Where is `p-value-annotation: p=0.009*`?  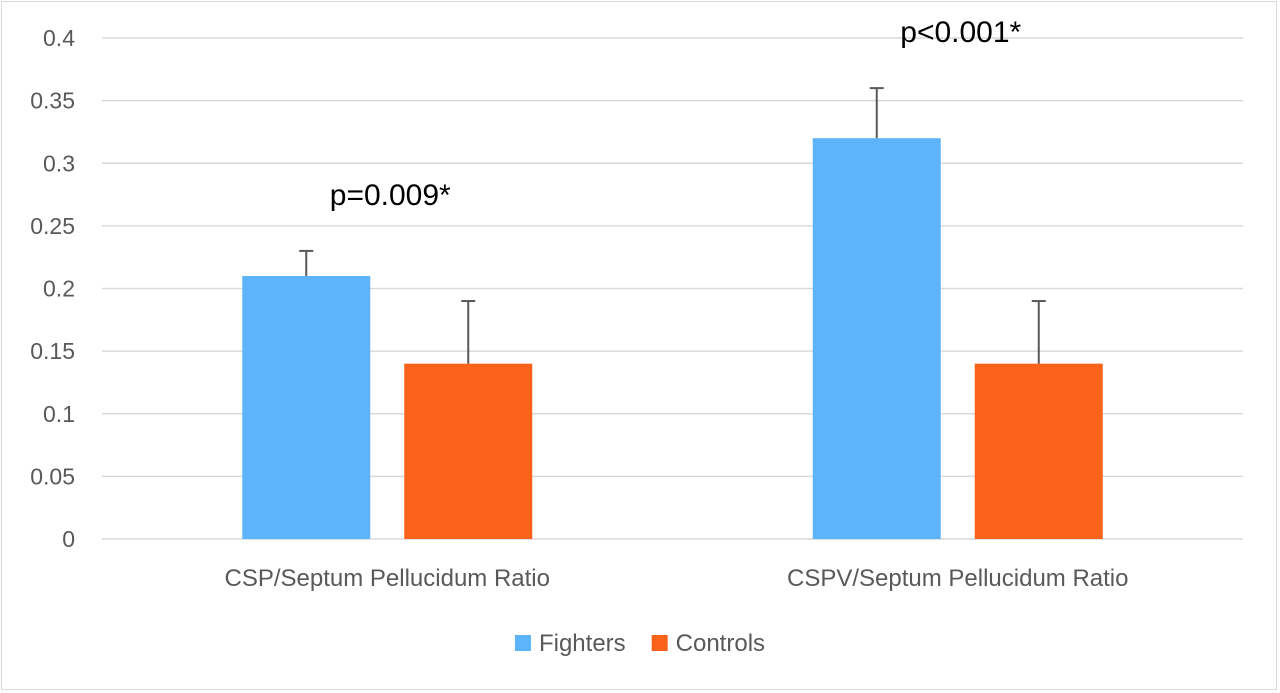
p-value-annotation: p=0.009* is located at coordinates (390, 195).